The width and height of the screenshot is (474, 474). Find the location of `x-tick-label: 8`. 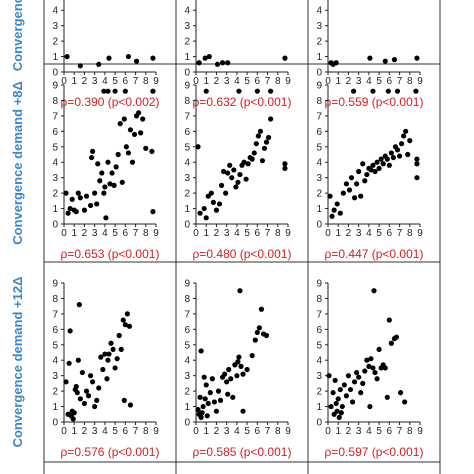

x-tick-label: 8 is located at coordinates (278, 431).